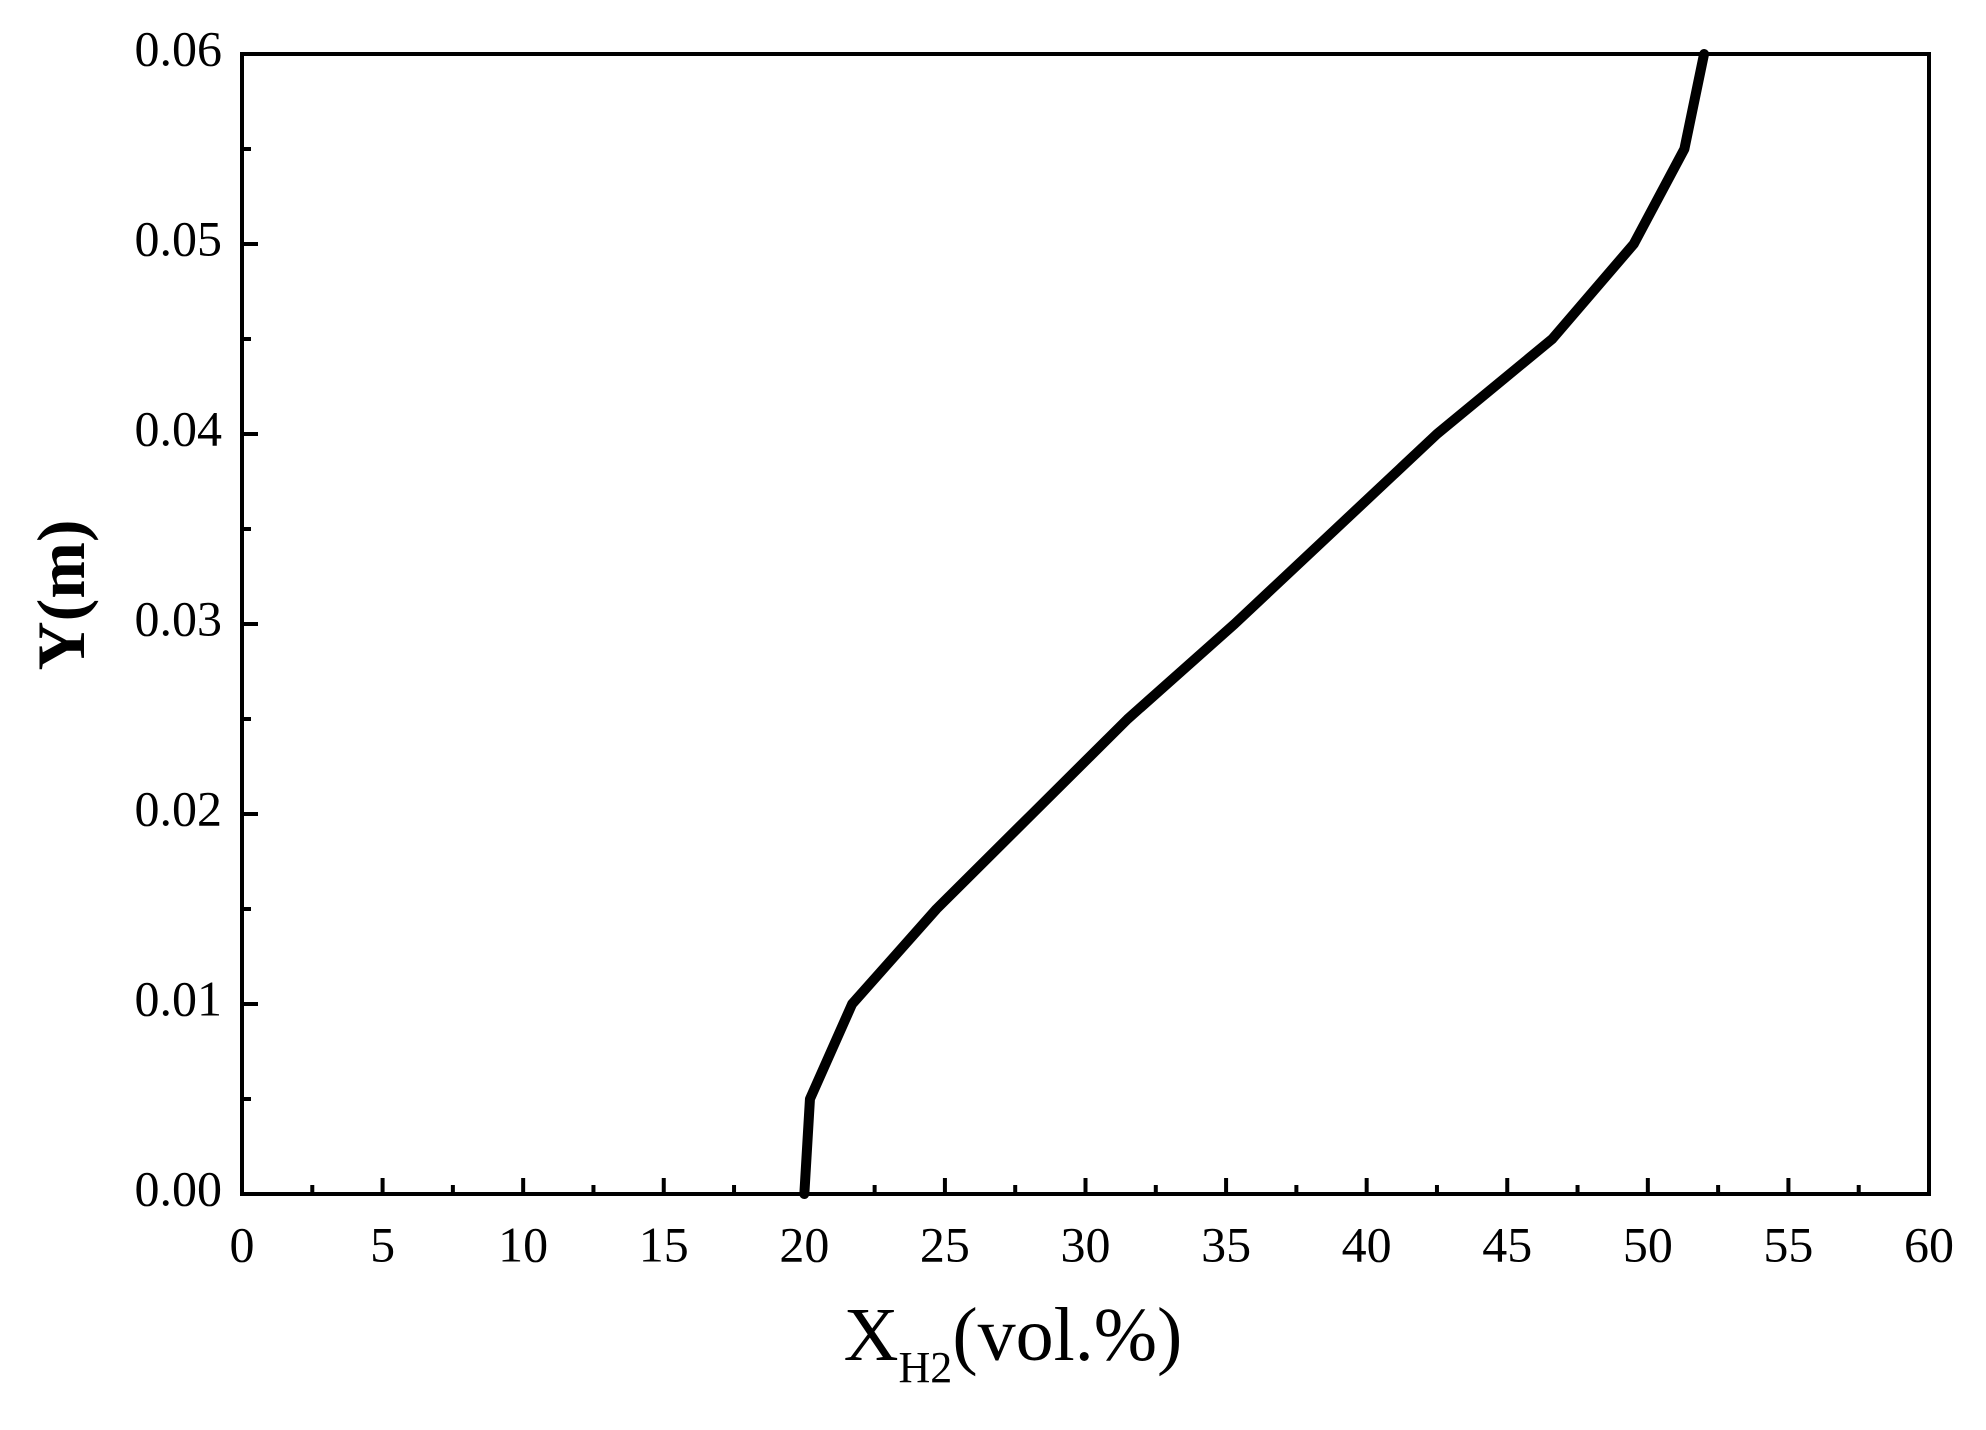 This screenshot has height=1430, width=1986. What do you see at coordinates (1226, 1244) in the screenshot?
I see `x-tick-label: 35` at bounding box center [1226, 1244].